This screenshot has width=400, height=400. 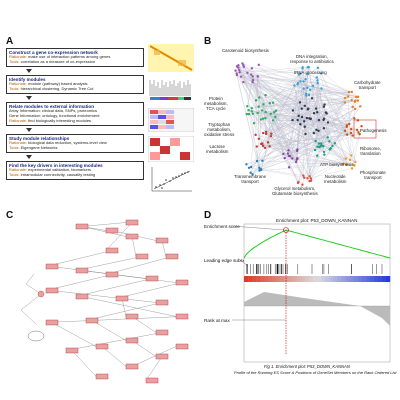 What do you see at coordinates (29, 130) in the screenshot?
I see `arrow-down-icon` at bounding box center [29, 130].